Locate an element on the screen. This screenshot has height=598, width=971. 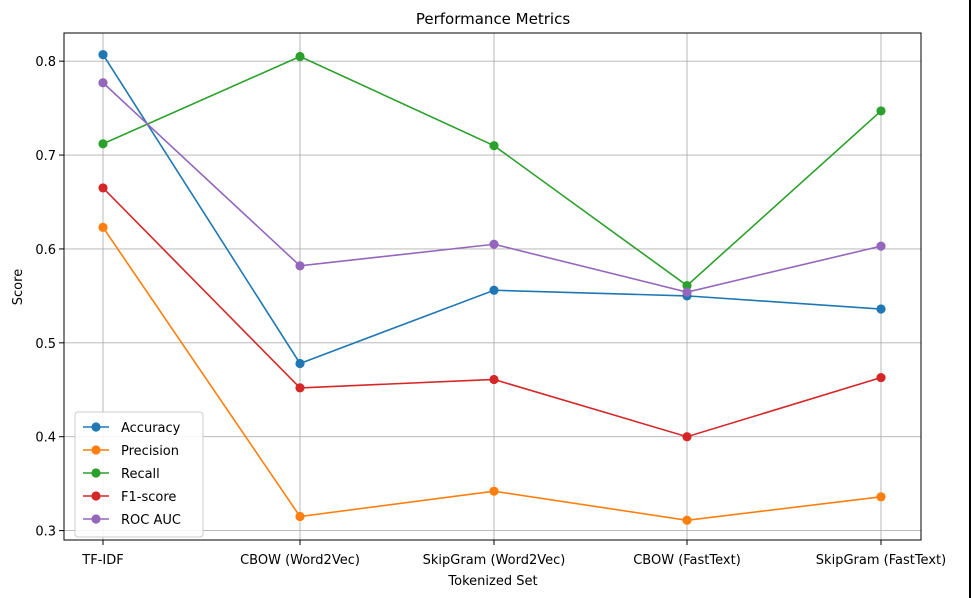
y-tick-label: 0.8 is located at coordinates (45, 62).